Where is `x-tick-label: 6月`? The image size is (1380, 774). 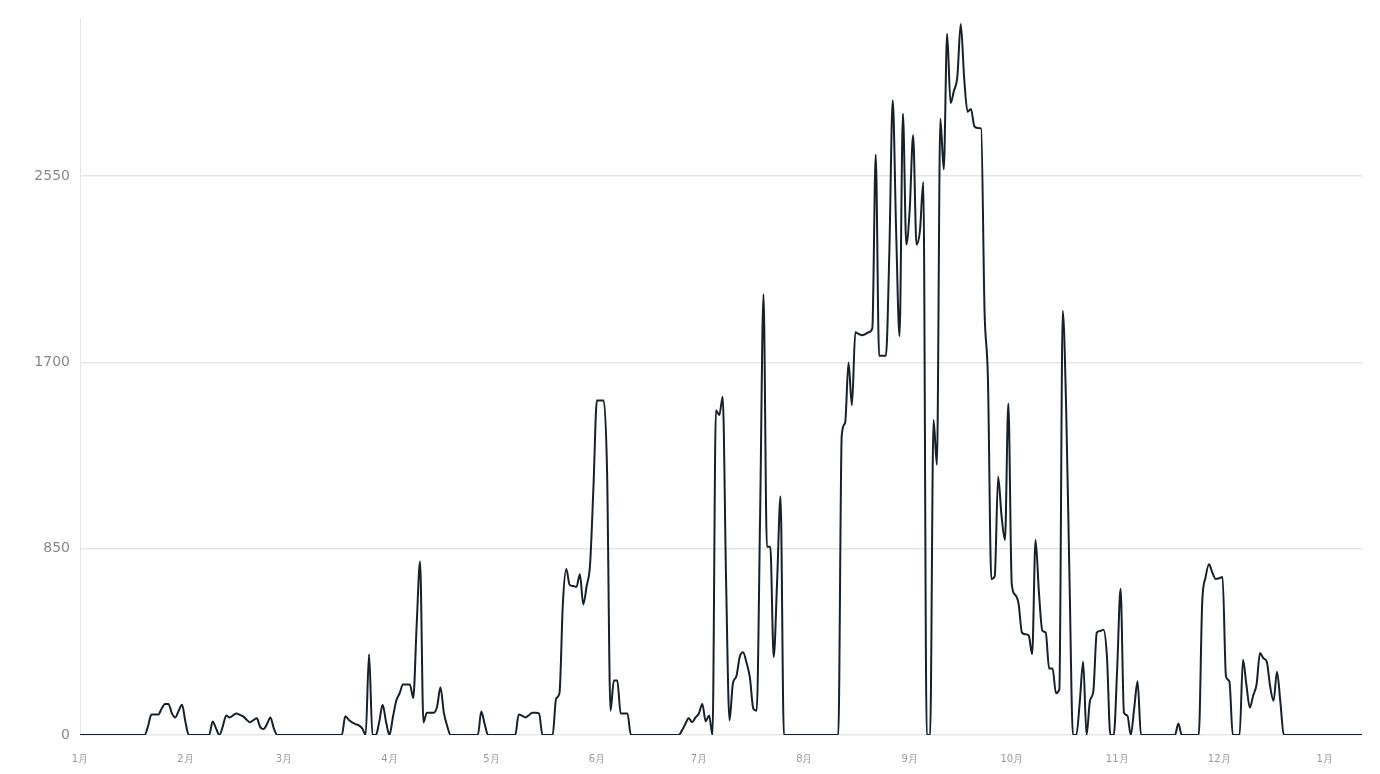 x-tick-label: 6月 is located at coordinates (597, 758).